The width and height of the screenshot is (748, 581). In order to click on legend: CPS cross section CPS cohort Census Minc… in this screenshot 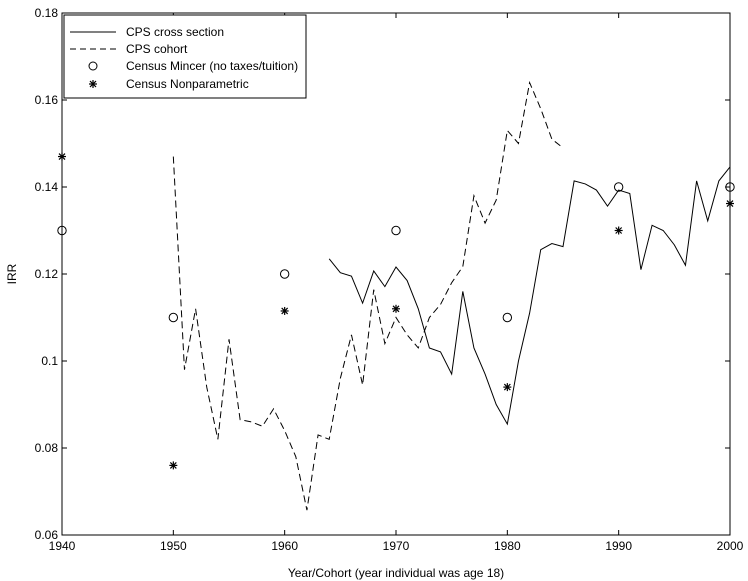, I will do `click(185, 56)`.